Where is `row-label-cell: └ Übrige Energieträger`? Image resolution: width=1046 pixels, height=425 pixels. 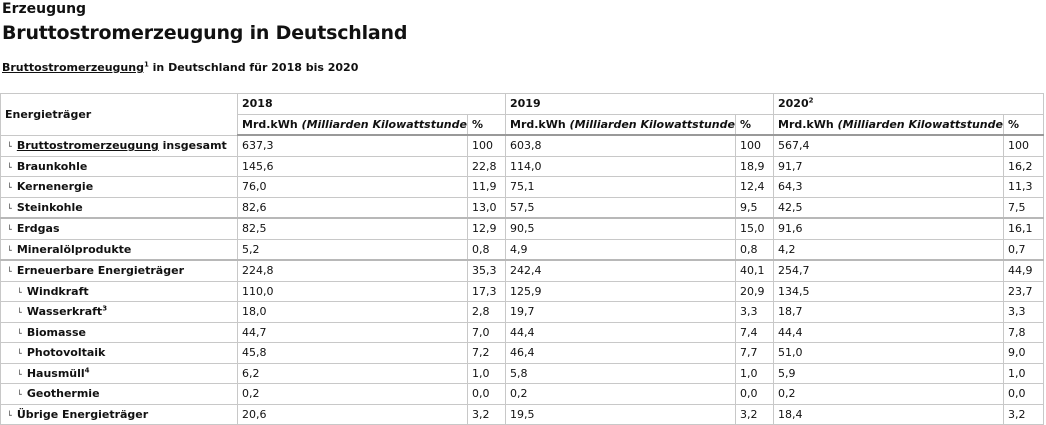 row-label-cell: └ Übrige Energieträger is located at coordinates (119, 414).